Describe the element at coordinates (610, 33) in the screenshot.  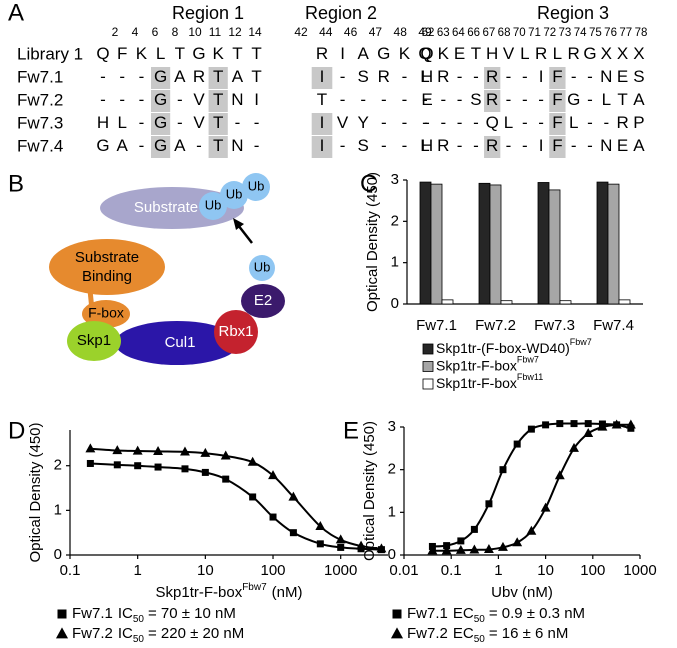
I see `position-number: 76` at that location.